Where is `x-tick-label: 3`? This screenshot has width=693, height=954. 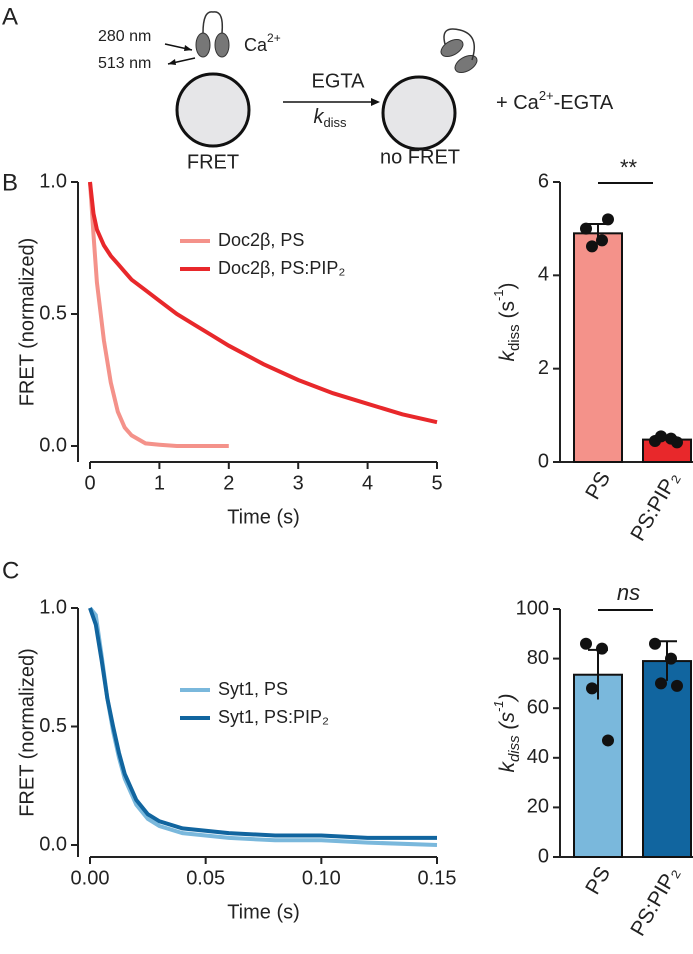
x-tick-label: 3 is located at coordinates (298, 483).